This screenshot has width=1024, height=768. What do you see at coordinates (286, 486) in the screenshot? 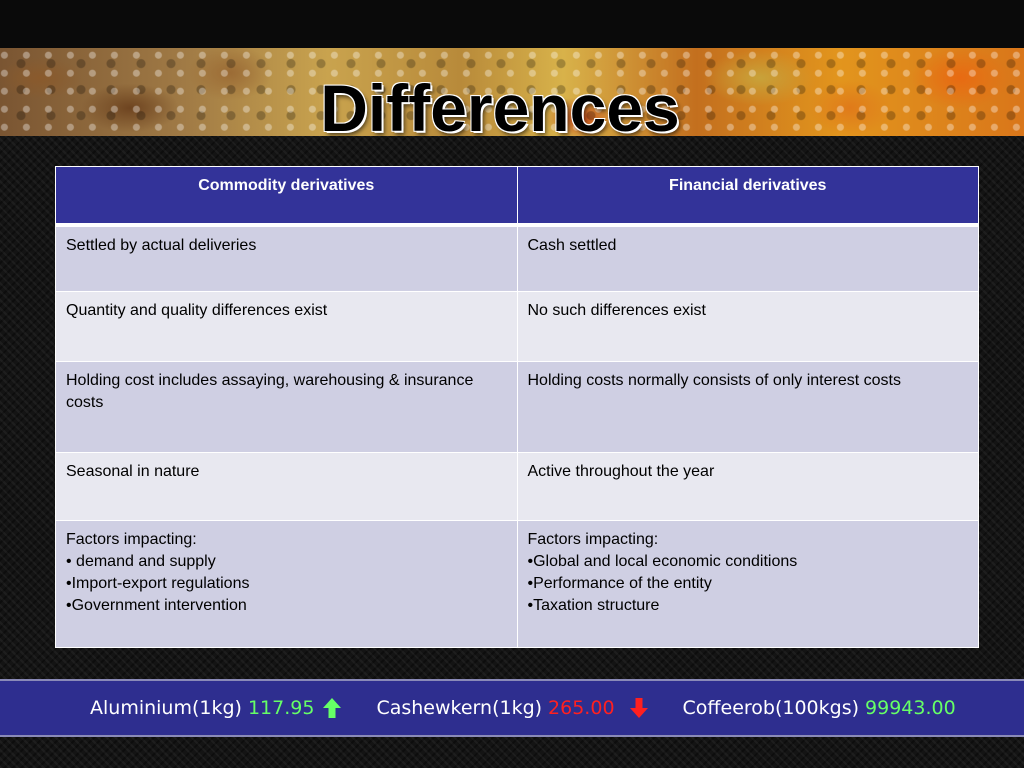
I see `table-cell: Seasonal in nature` at bounding box center [286, 486].